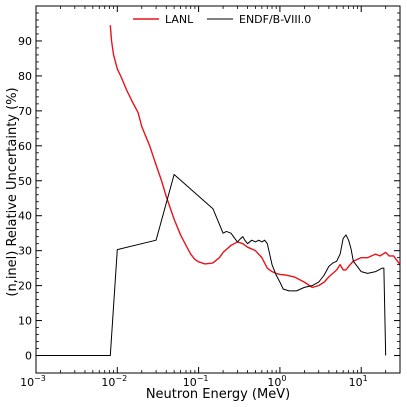 The height and width of the screenshot is (407, 407). I want to click on y-tick-label: 70, so click(25, 111).